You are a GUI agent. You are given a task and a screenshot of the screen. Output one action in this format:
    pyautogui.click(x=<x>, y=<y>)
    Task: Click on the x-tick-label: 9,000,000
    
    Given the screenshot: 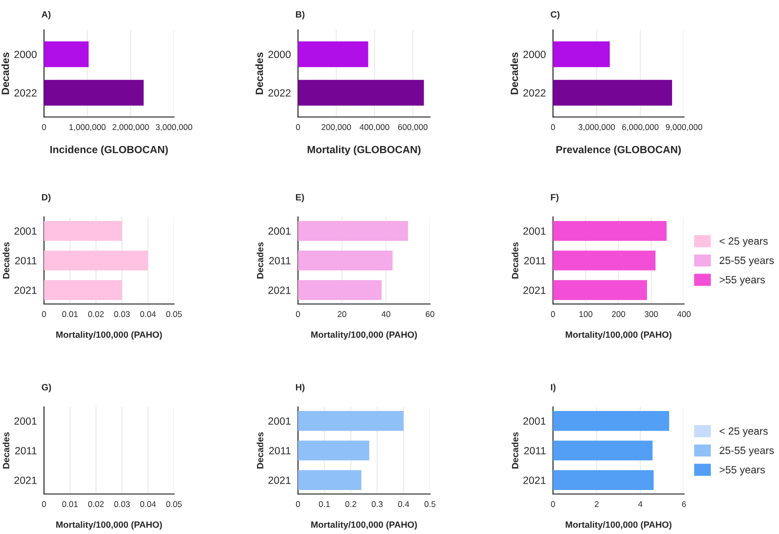 What is the action you would take?
    pyautogui.click(x=684, y=128)
    